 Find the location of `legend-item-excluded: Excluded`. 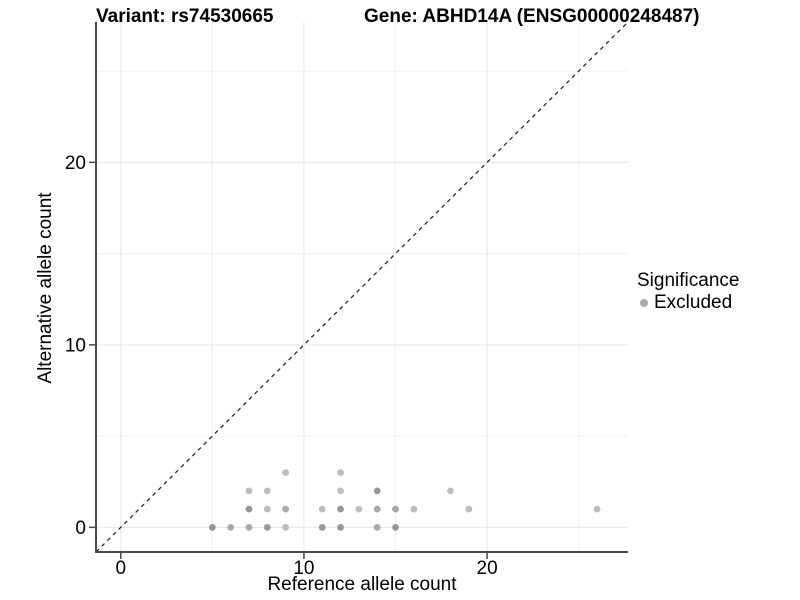

legend-item-excluded: Excluded is located at coordinates (688, 303).